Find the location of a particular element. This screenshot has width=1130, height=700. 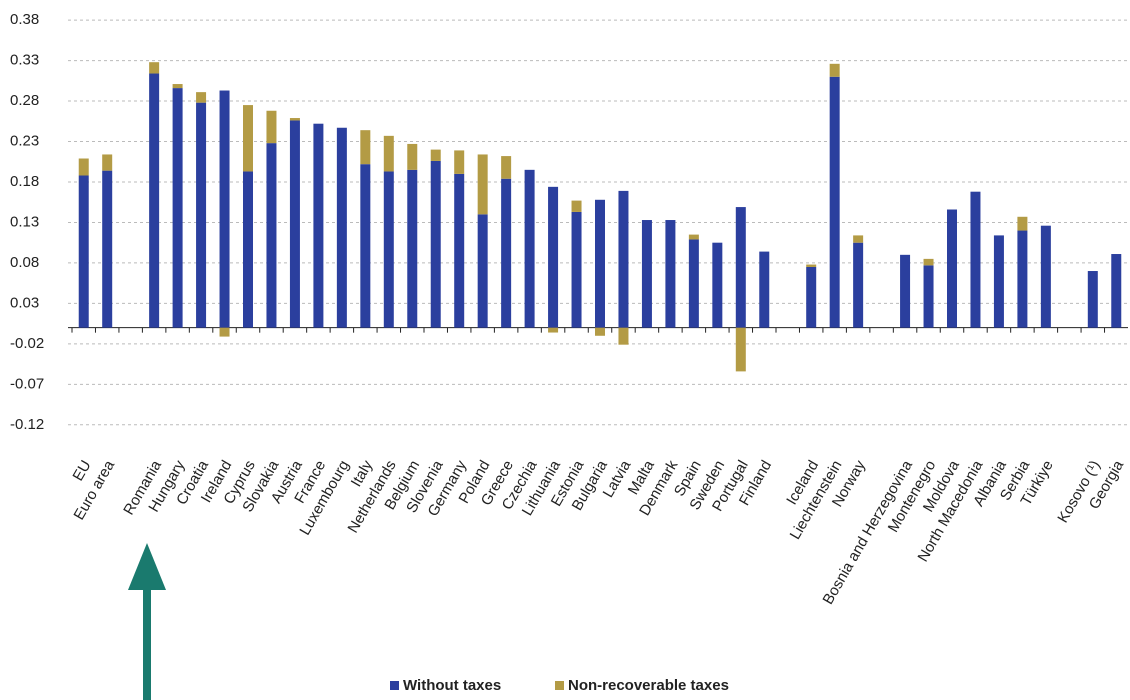

y-tick-label: -0.07 is located at coordinates (27, 383).